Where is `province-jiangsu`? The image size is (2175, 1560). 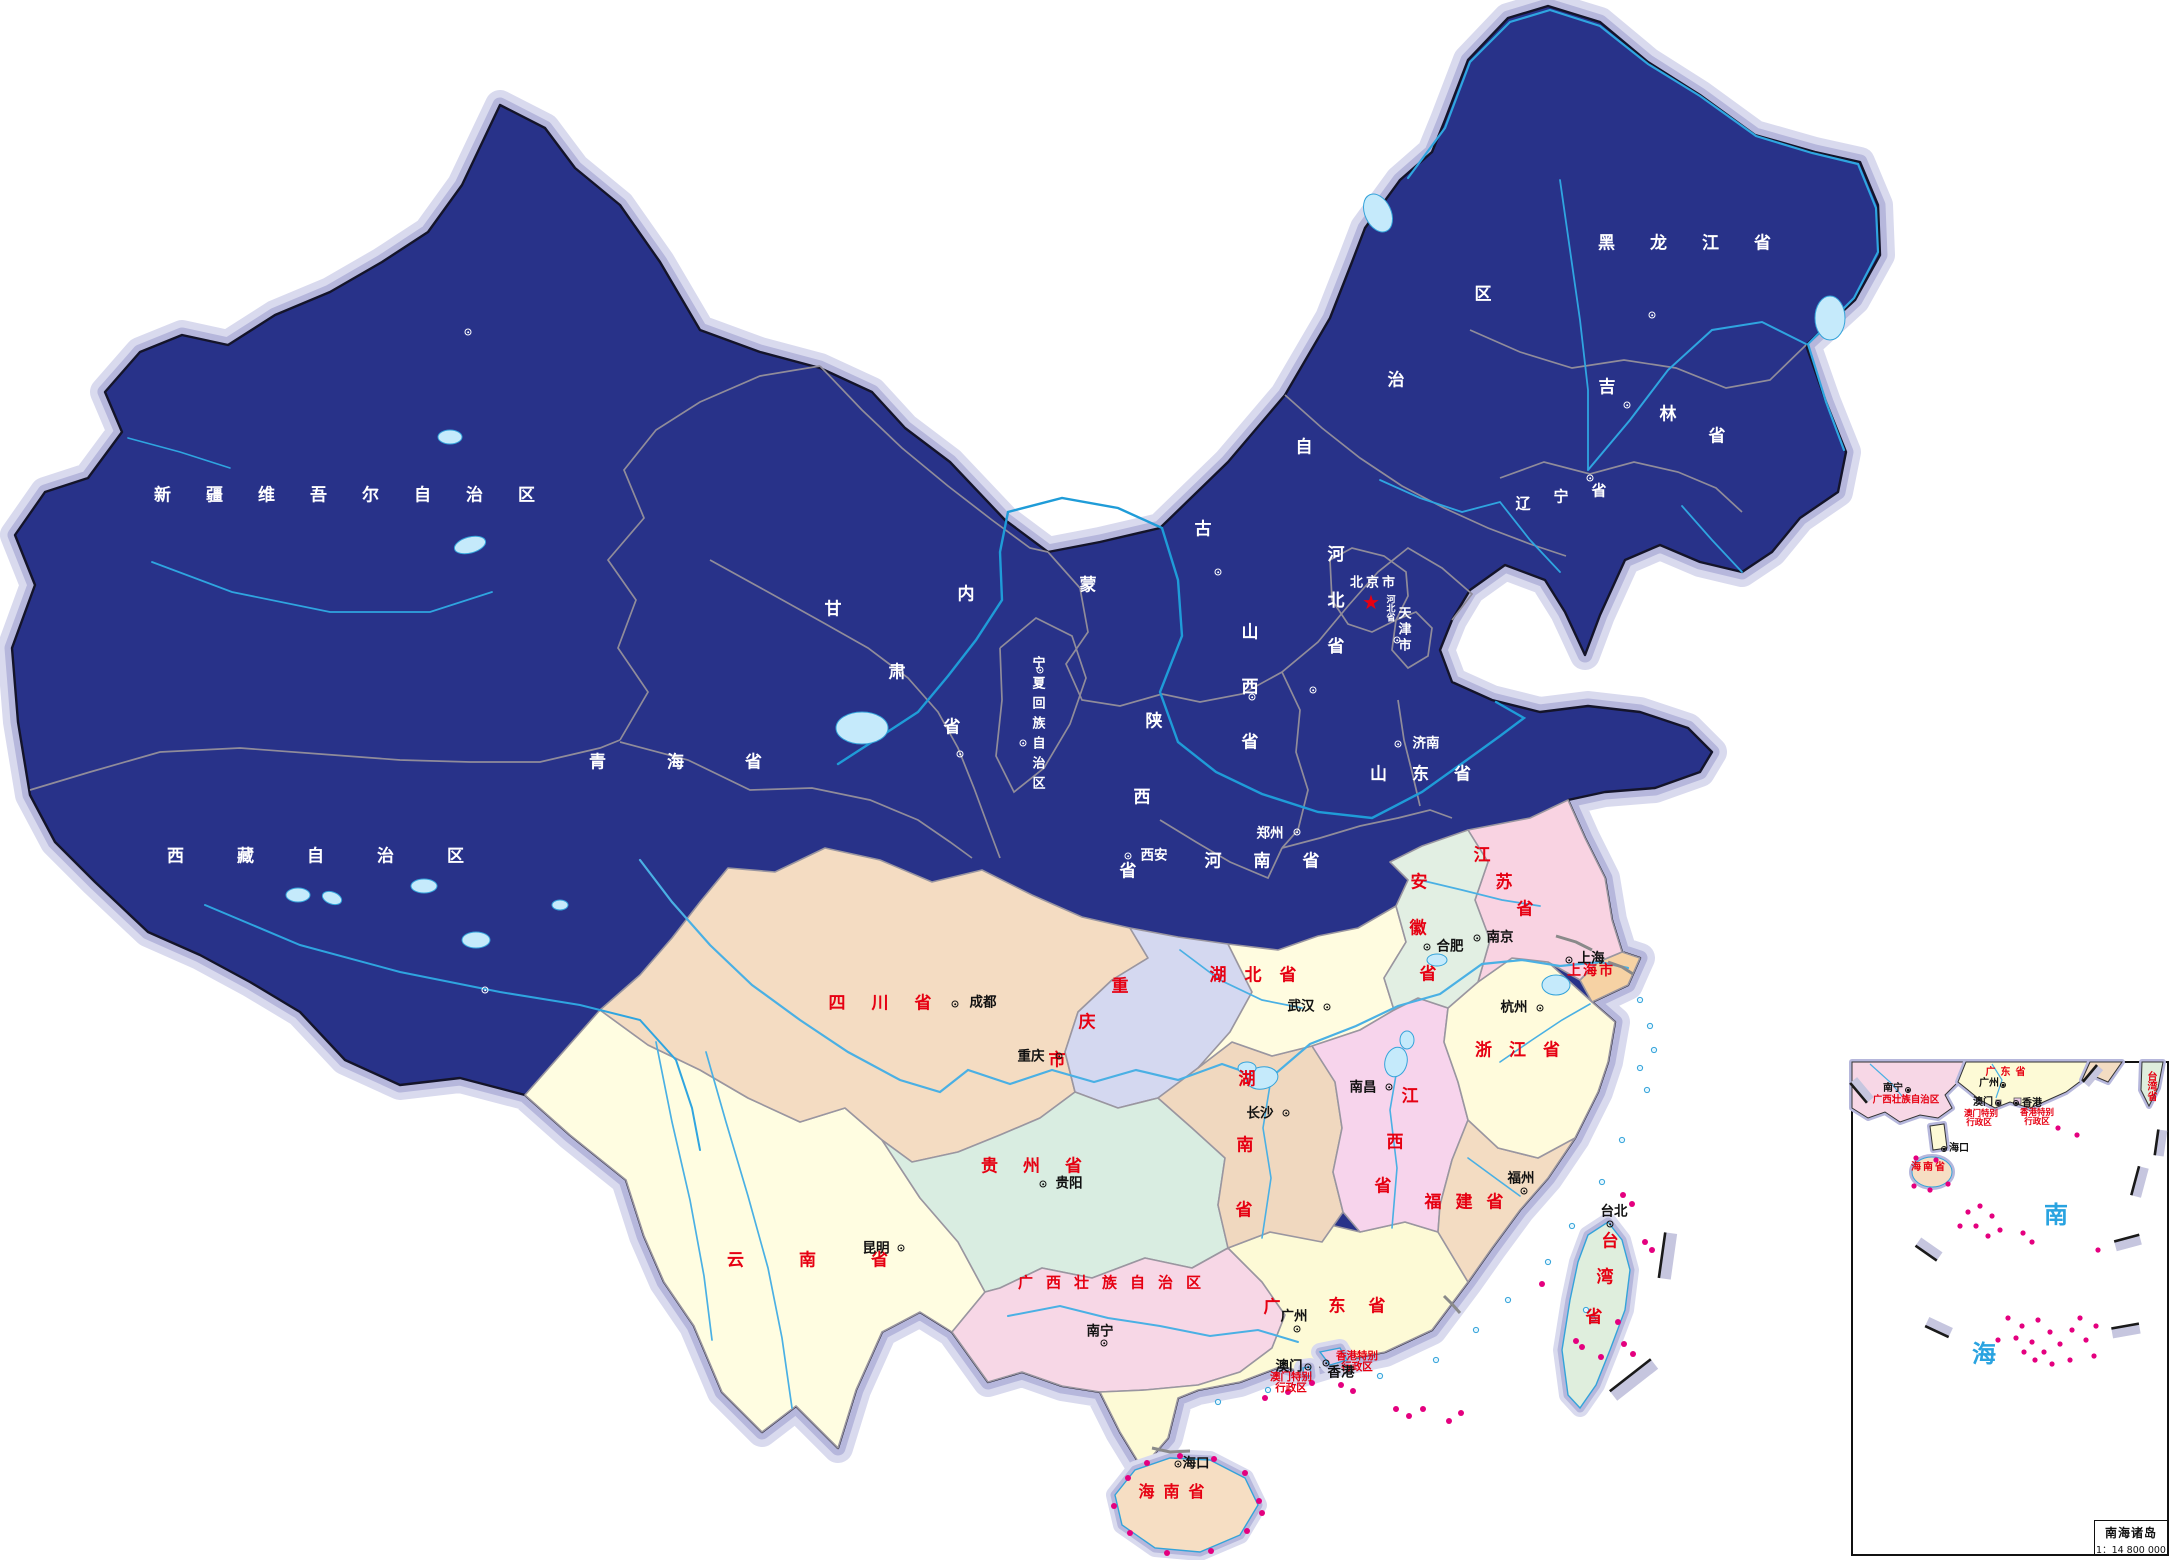
province-jiangsu is located at coordinates (1545, 891).